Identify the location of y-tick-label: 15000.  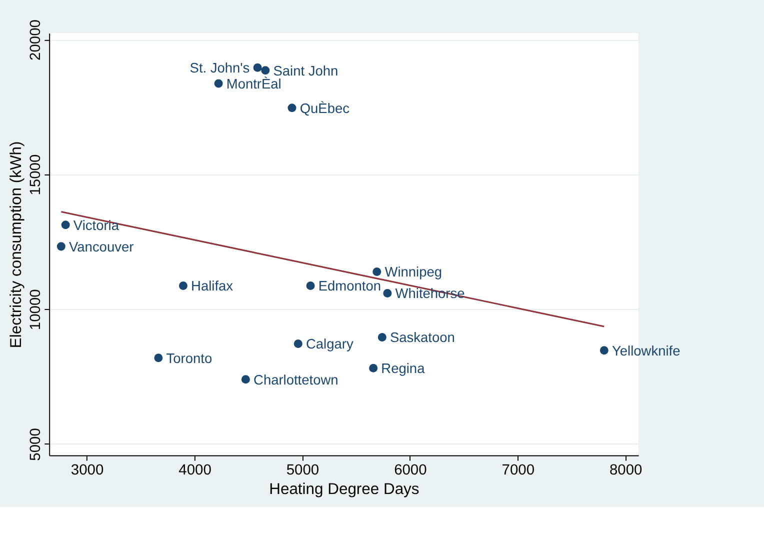
(36, 175).